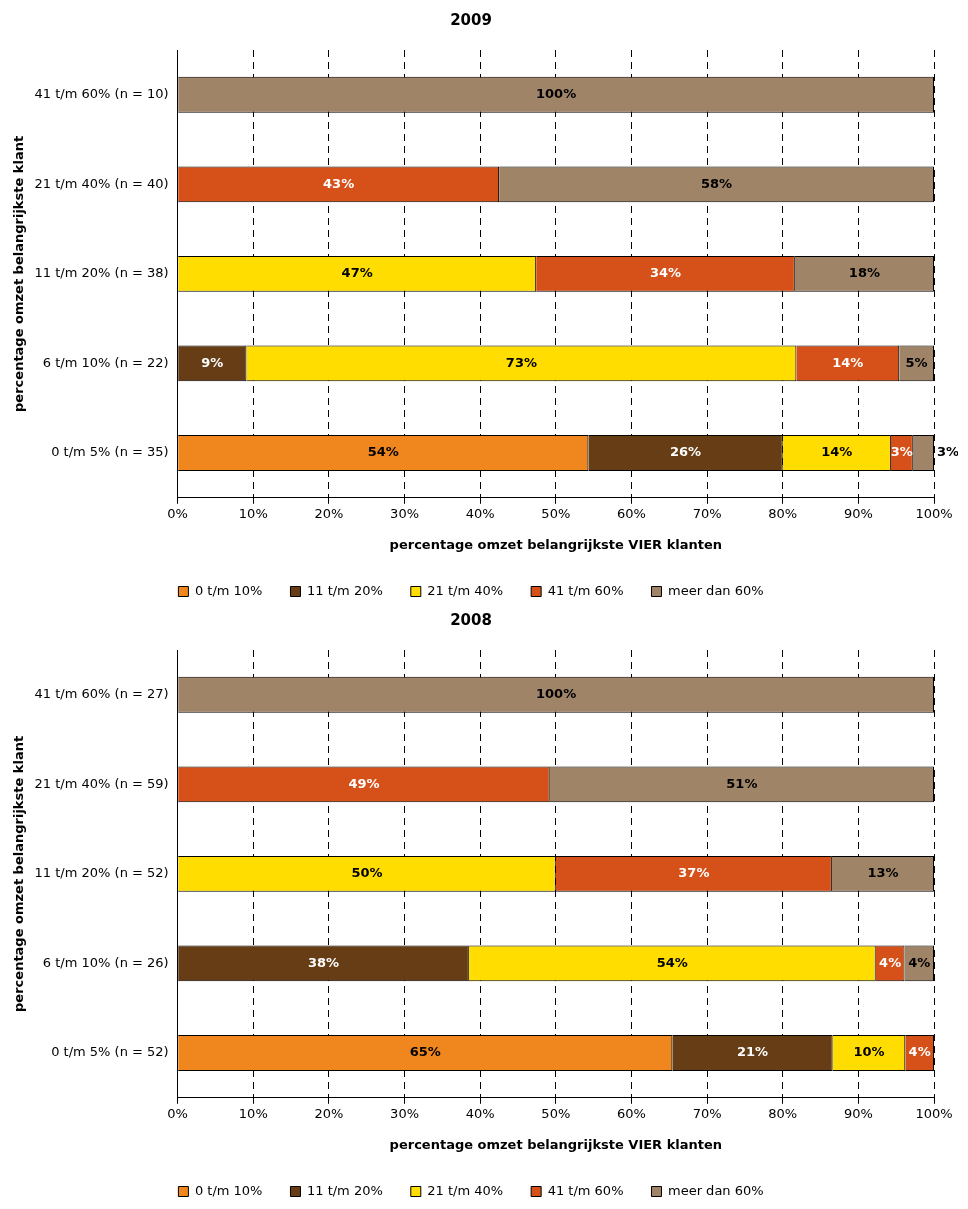  Describe the element at coordinates (916, 362) in the screenshot. I see `data-label: 5%` at that location.